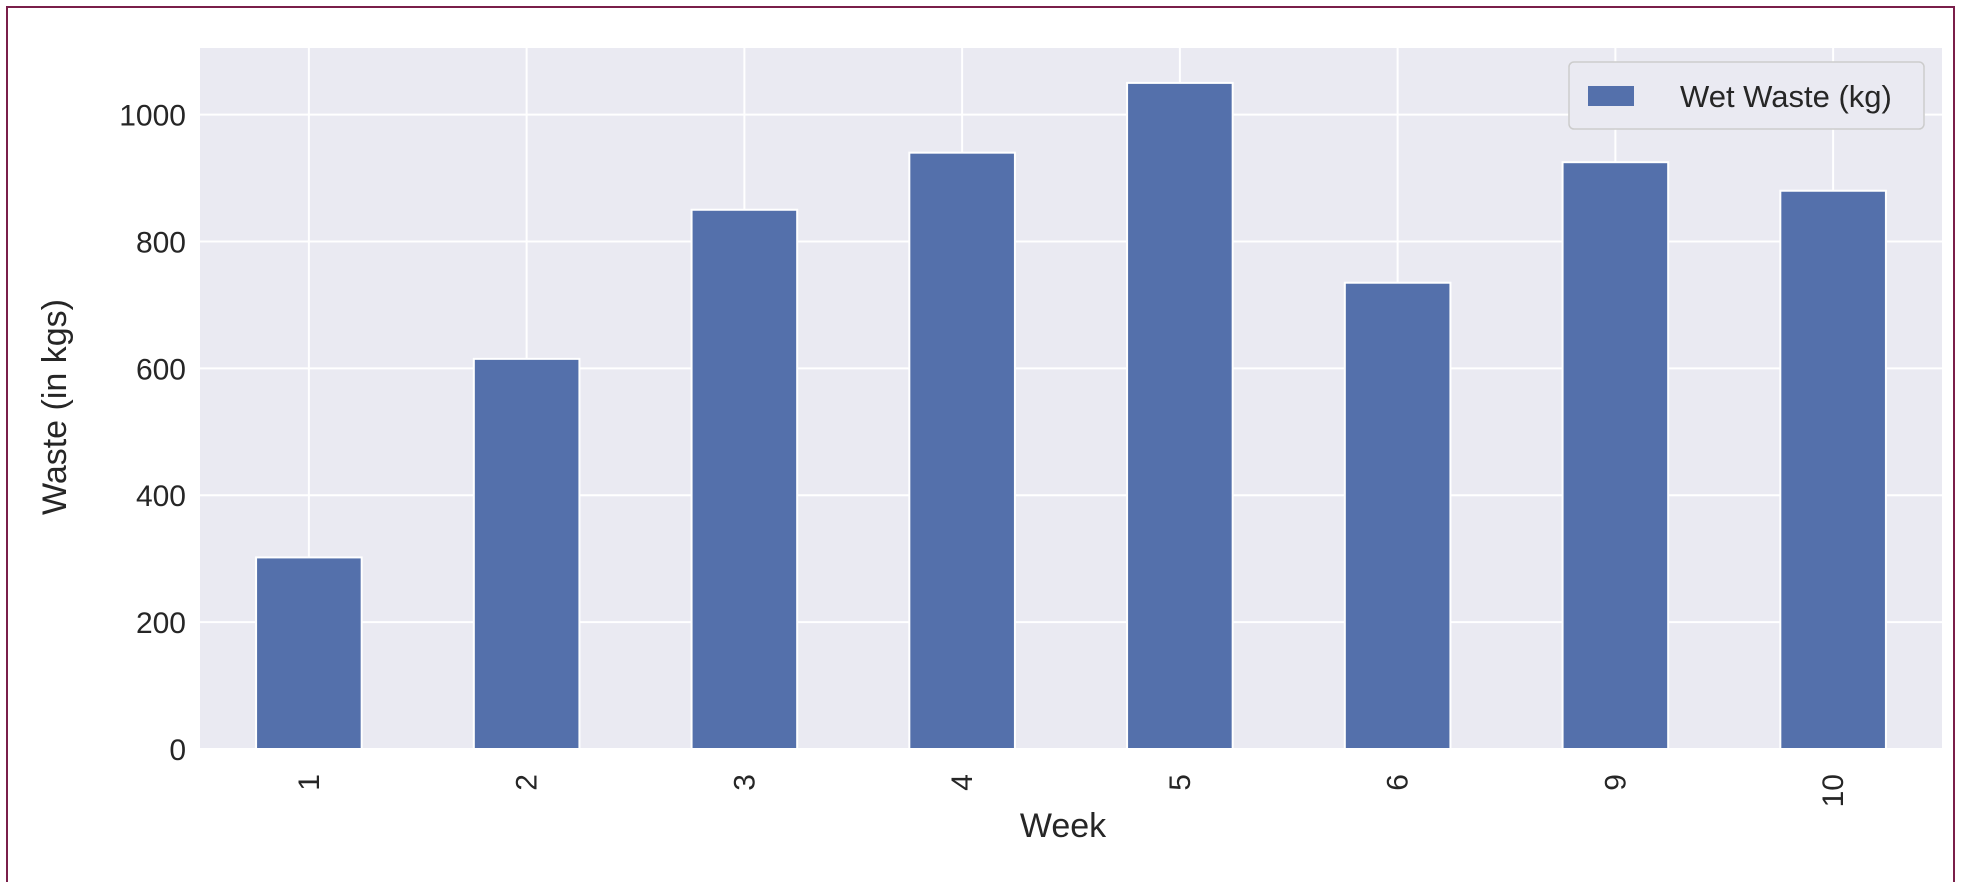  What do you see at coordinates (527, 782) in the screenshot?
I see `x-tick-label: 2` at bounding box center [527, 782].